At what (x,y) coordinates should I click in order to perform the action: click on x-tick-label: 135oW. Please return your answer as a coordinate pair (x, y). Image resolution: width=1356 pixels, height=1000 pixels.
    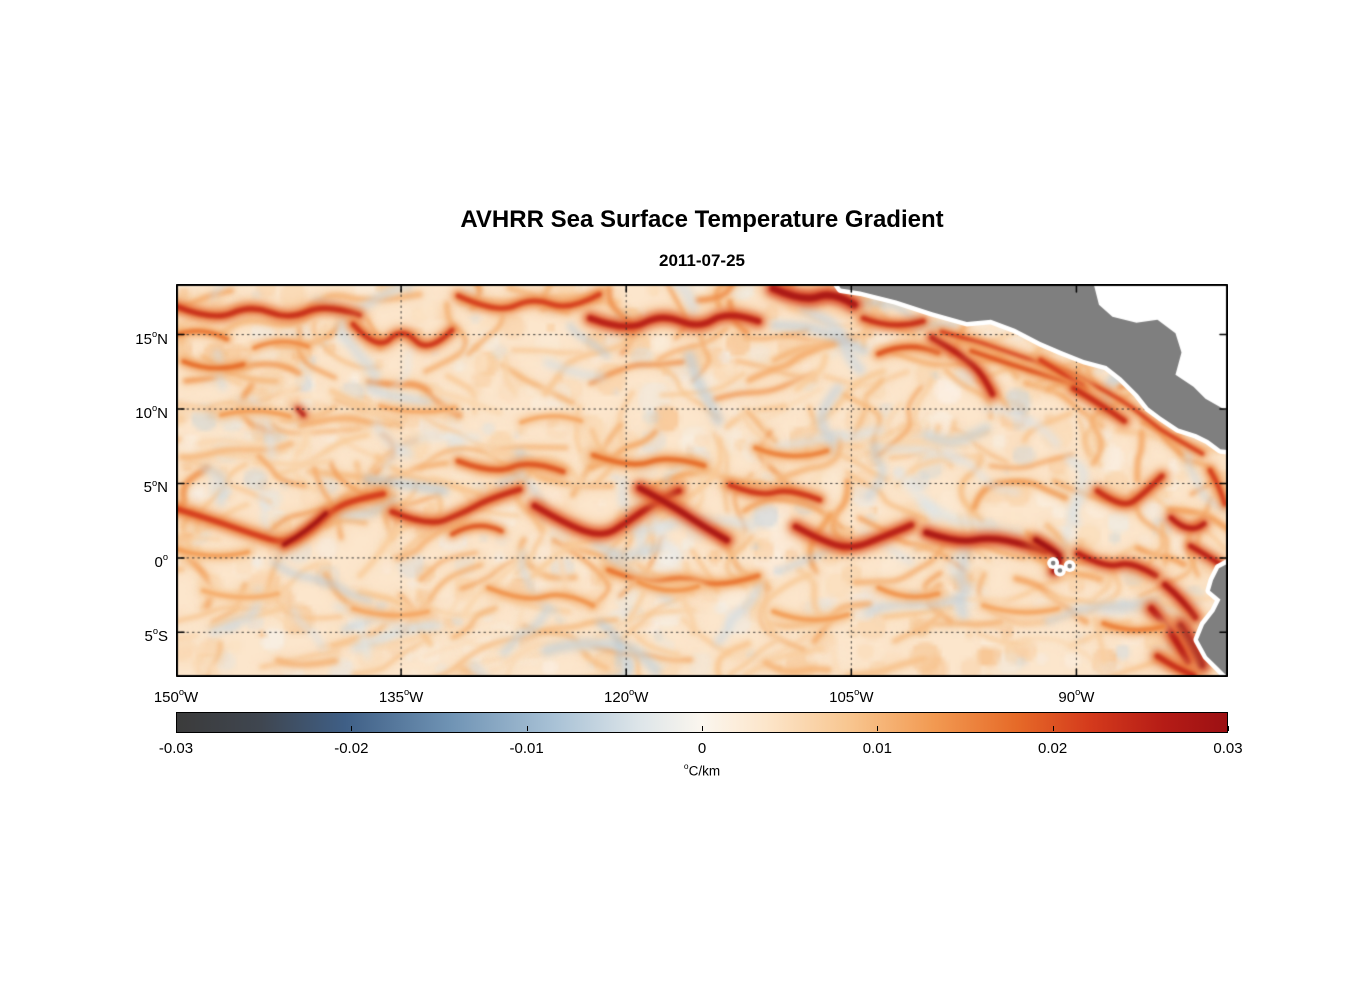
    Looking at the image, I should click on (401, 696).